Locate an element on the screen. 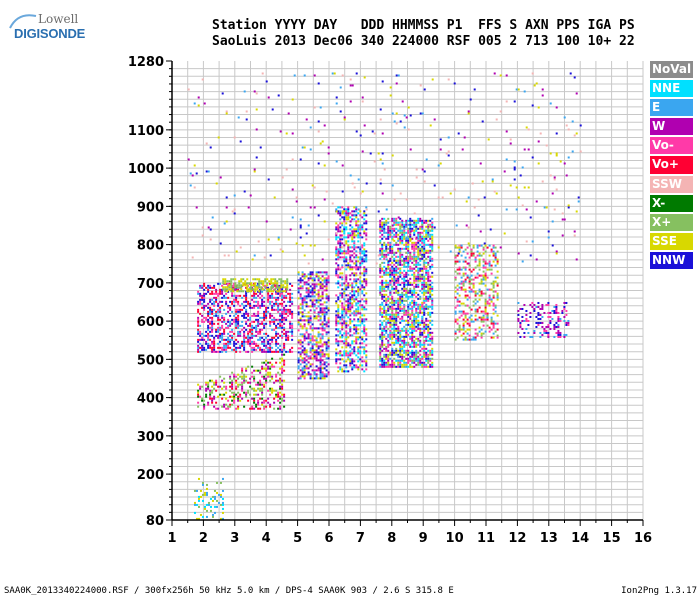 This screenshot has width=700, height=600. legend-item-e: E is located at coordinates (671, 108).